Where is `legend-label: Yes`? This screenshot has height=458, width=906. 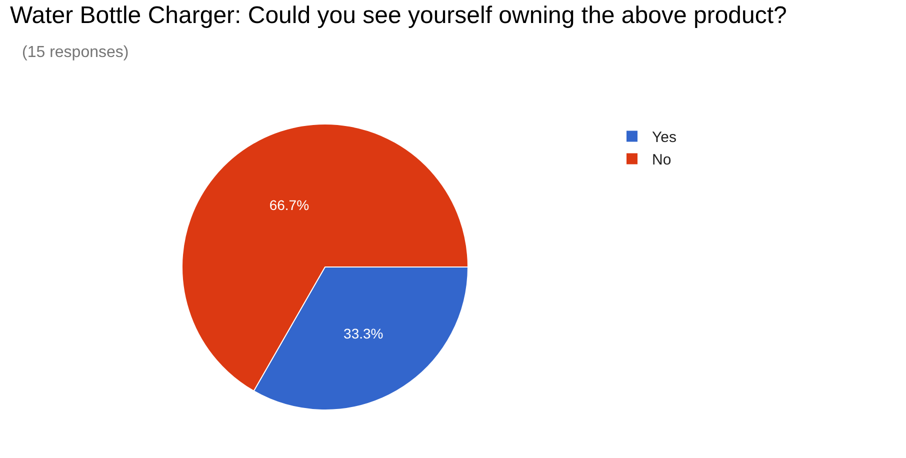 legend-label: Yes is located at coordinates (664, 137).